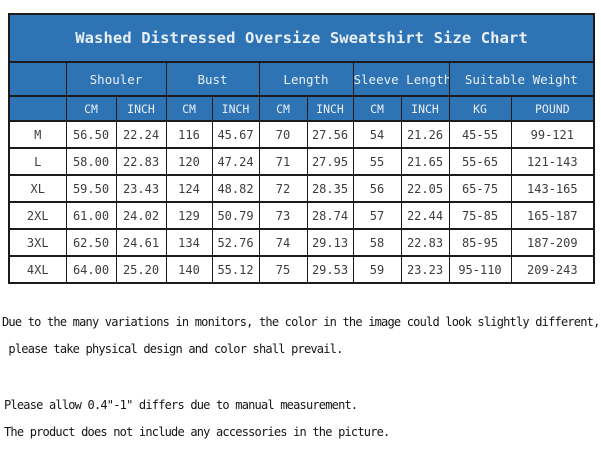 The height and width of the screenshot is (451, 601). I want to click on data-cell: 29.53, so click(330, 269).